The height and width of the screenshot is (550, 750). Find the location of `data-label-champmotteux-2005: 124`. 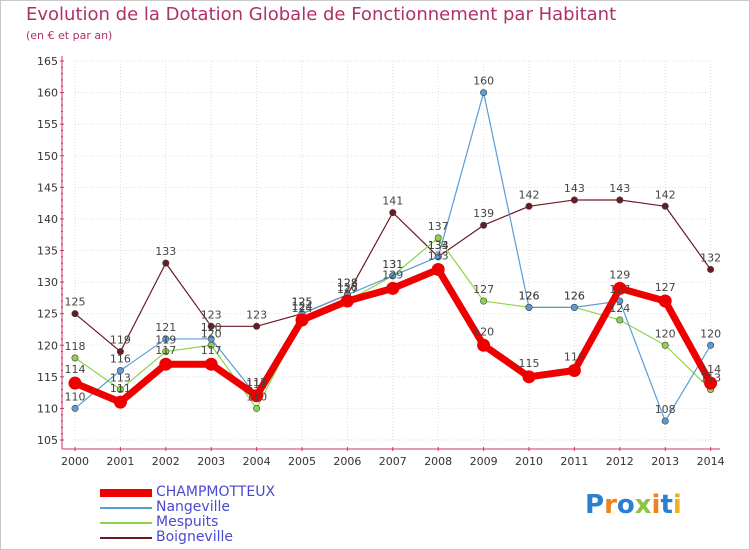

data-label-champmotteux-2005: 124 is located at coordinates (302, 306).